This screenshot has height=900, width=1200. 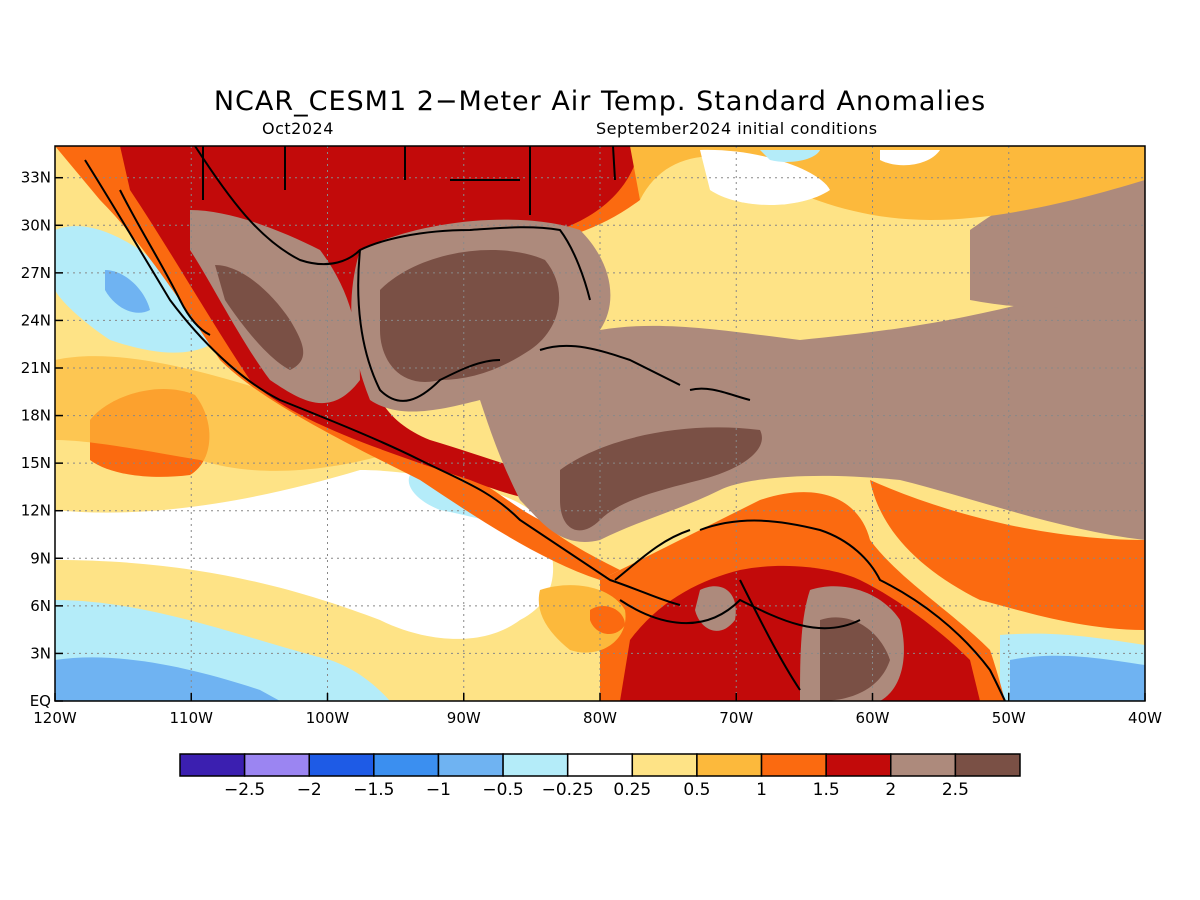 What do you see at coordinates (40, 558) in the screenshot?
I see `y-tick-label: 9N` at bounding box center [40, 558].